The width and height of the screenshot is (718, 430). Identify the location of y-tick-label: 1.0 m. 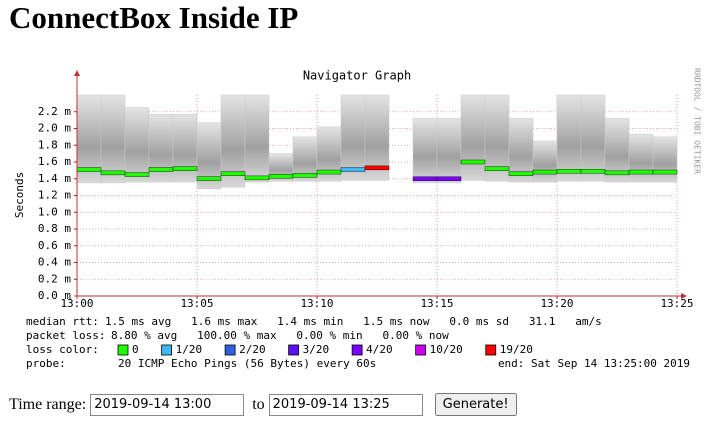
(54, 211).